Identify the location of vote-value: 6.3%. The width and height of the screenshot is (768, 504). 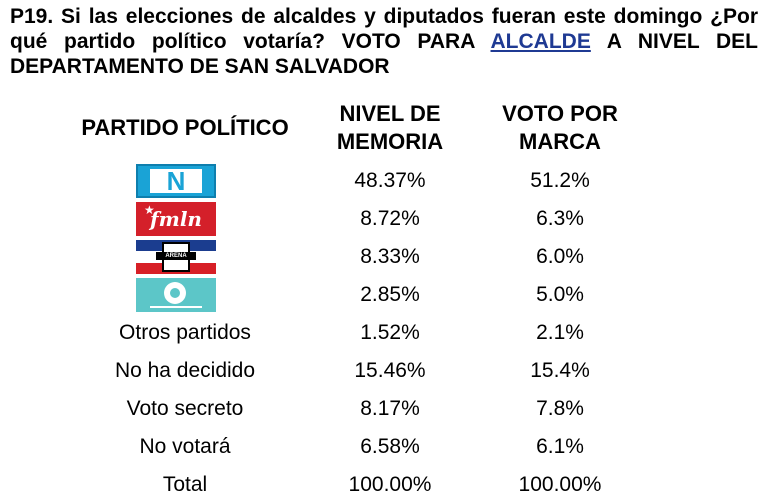
(560, 218).